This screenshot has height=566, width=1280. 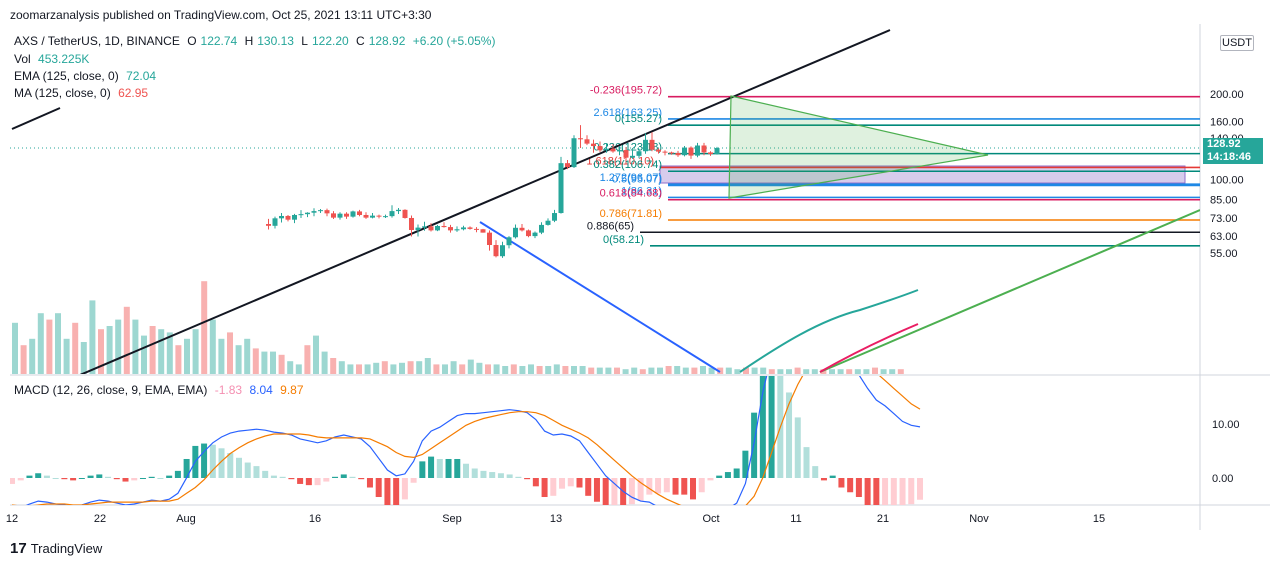 What do you see at coordinates (1224, 219) in the screenshot?
I see `price-tick-label: 73.00` at bounding box center [1224, 219].